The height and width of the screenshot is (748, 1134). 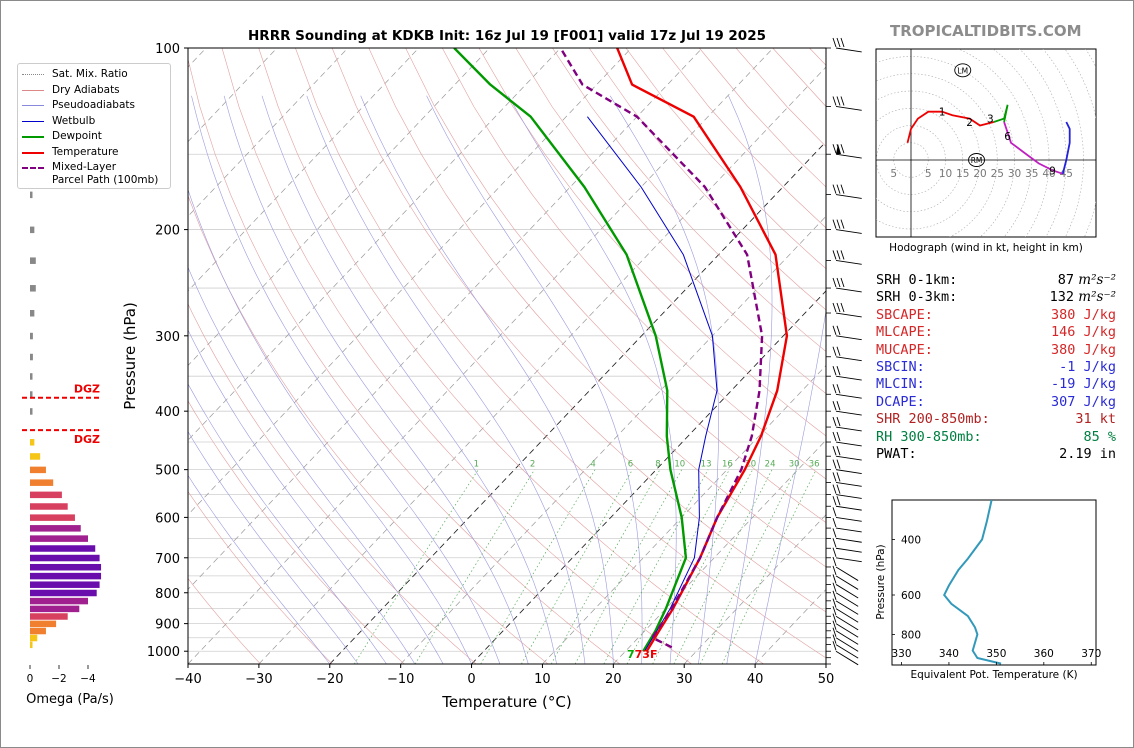 I want to click on storm-motion-lm-marker, so click(x=963, y=70).